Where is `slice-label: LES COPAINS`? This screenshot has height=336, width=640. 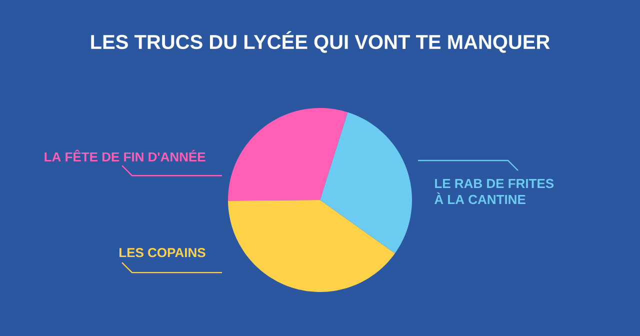
slice-label: LES COPAINS is located at coordinates (163, 253).